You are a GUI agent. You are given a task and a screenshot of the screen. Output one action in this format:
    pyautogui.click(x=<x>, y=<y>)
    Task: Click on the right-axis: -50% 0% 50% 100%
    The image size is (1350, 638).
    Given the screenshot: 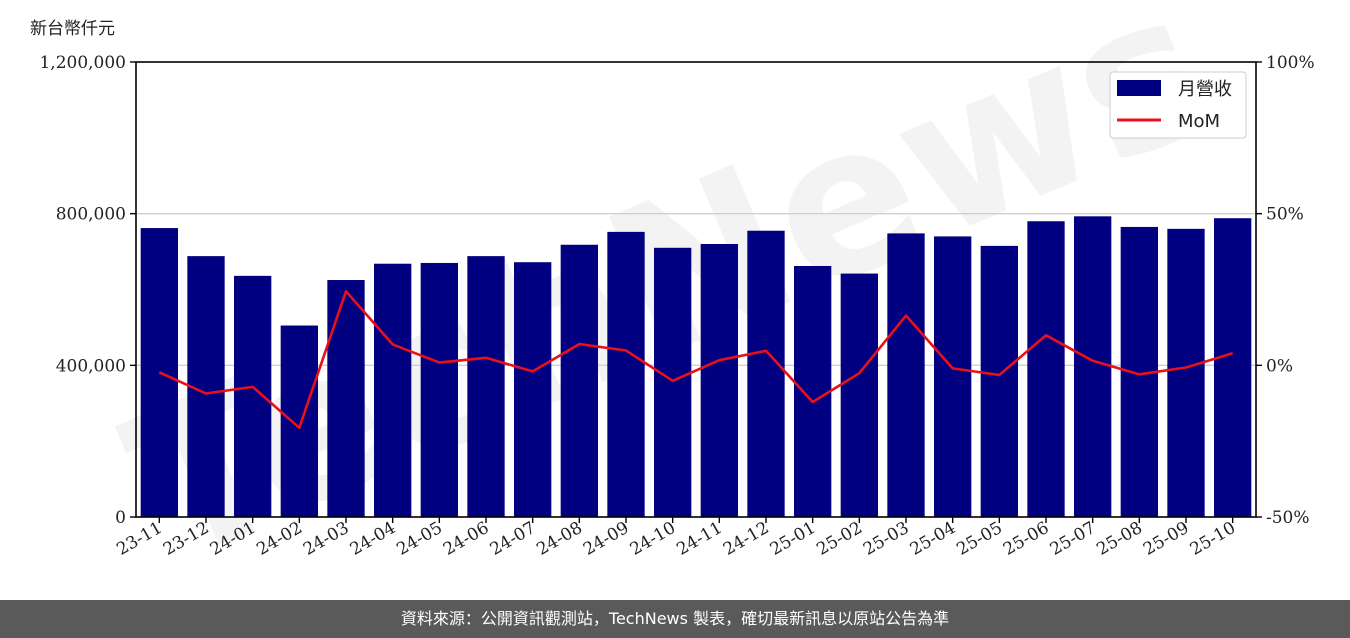 What is the action you would take?
    pyautogui.click(x=1285, y=290)
    